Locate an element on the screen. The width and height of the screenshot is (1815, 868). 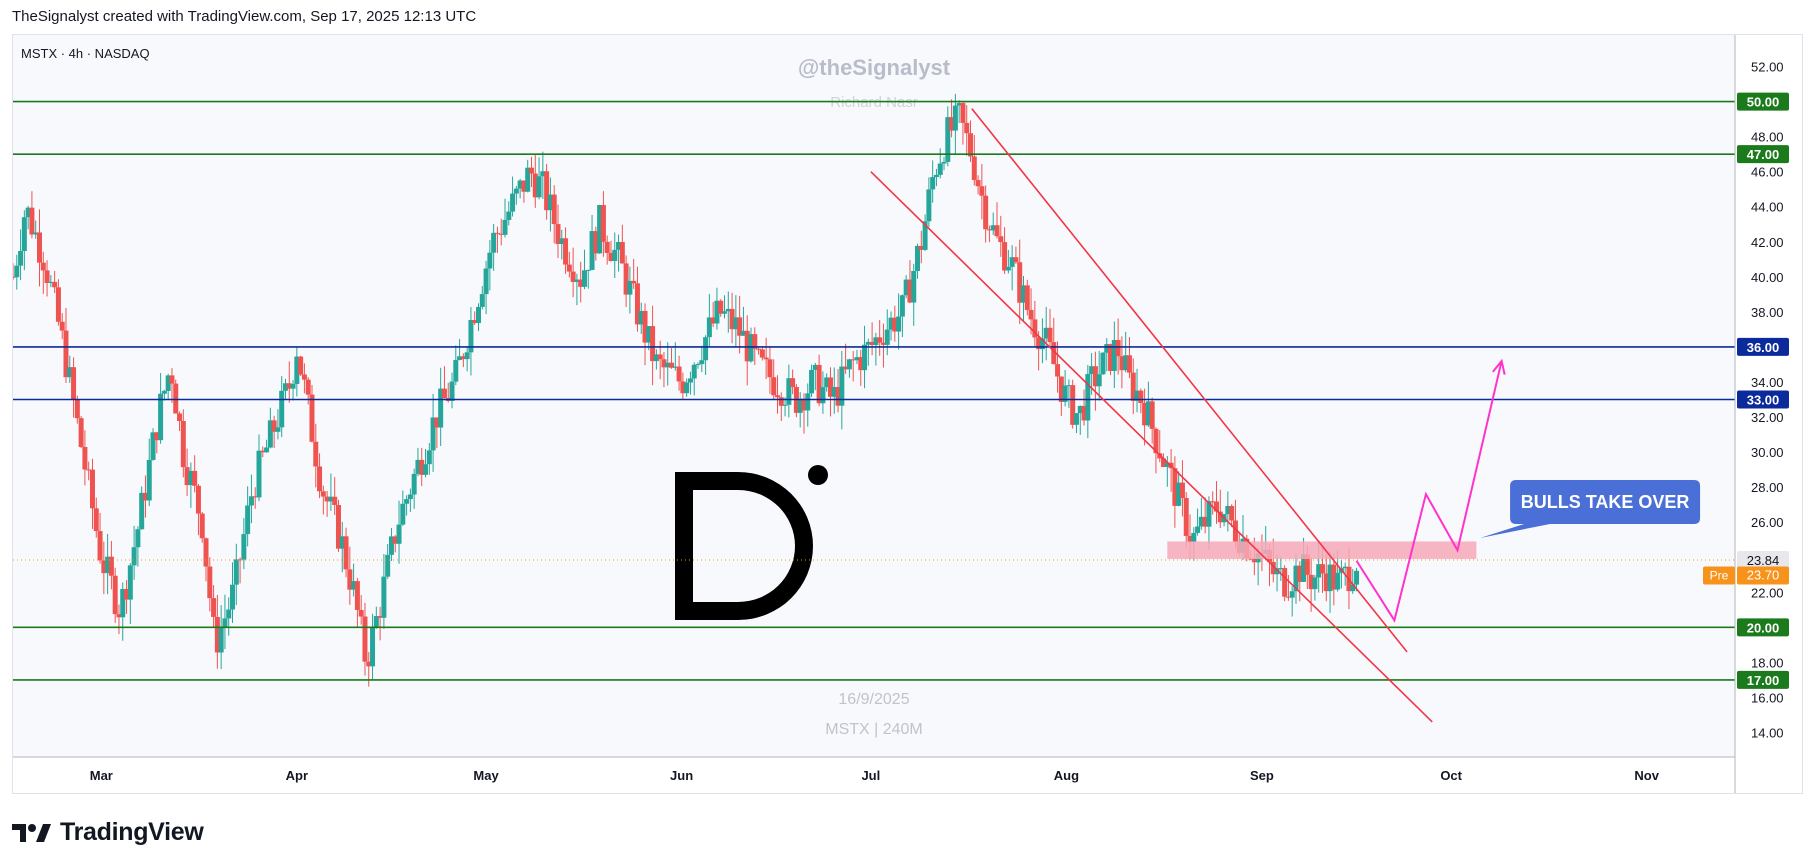
level-price-label: 20.00 is located at coordinates (1763, 627).